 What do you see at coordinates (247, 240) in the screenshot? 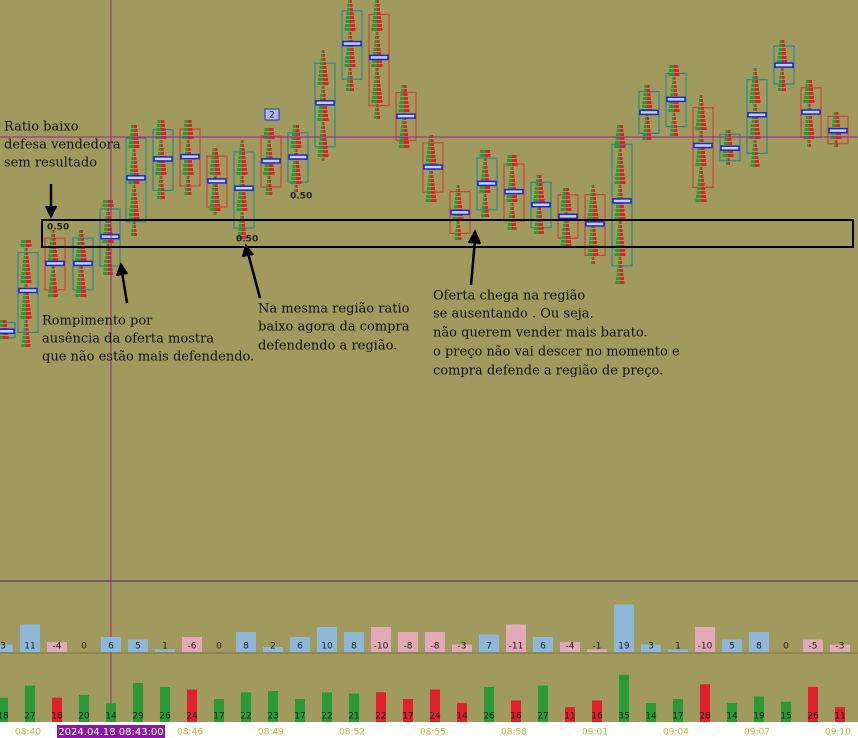
I see `ratio-label: 0.50` at bounding box center [247, 240].